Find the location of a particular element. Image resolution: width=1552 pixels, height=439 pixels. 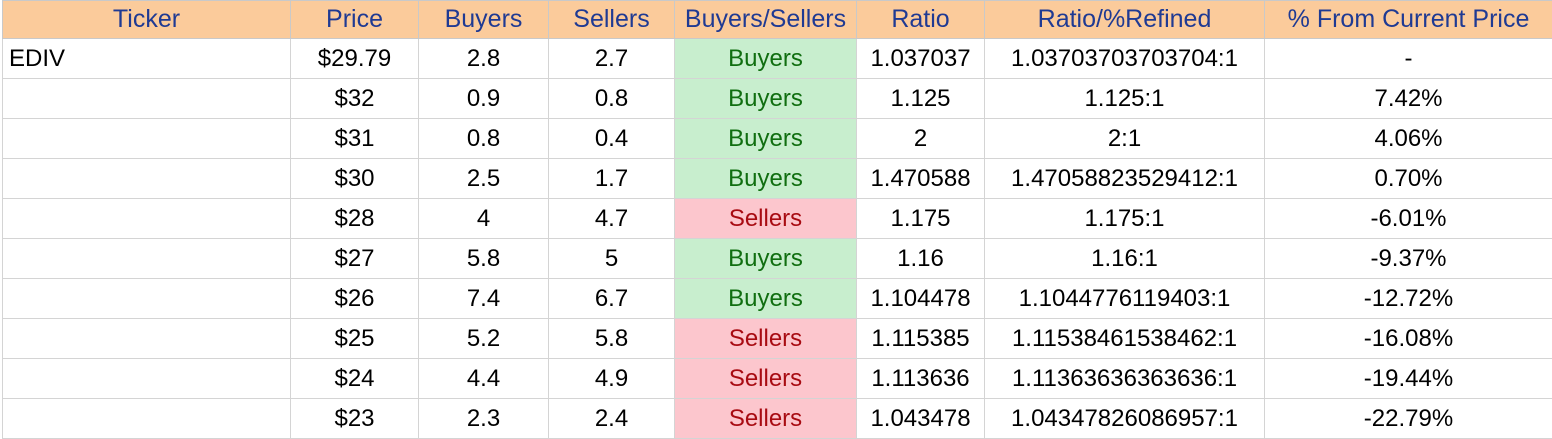

cell-pct-from-current: 0.70% is located at coordinates (1408, 179).